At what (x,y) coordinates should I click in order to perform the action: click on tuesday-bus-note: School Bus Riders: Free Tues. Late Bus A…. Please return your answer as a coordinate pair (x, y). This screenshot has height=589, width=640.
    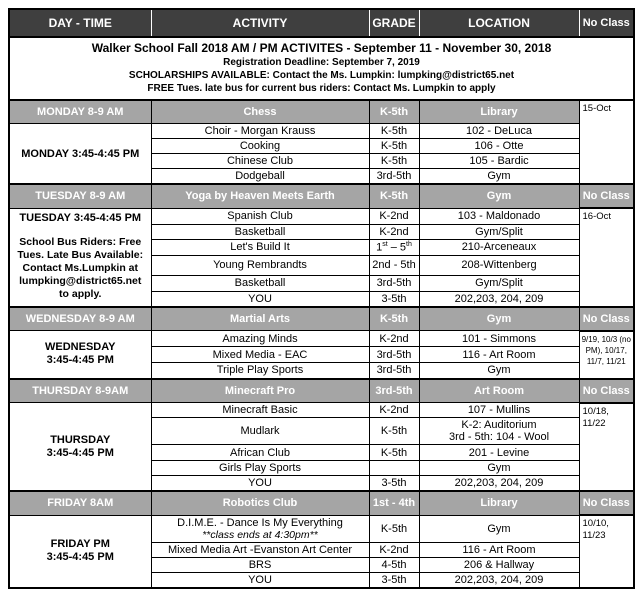
    Looking at the image, I should click on (80, 267).